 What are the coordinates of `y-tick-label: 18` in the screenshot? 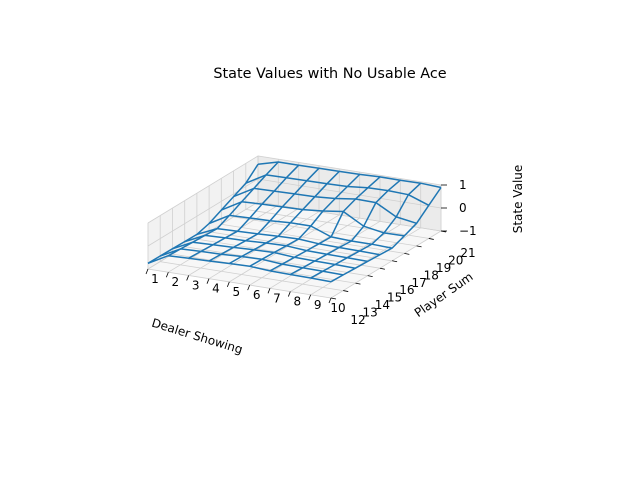 It's located at (431, 275).